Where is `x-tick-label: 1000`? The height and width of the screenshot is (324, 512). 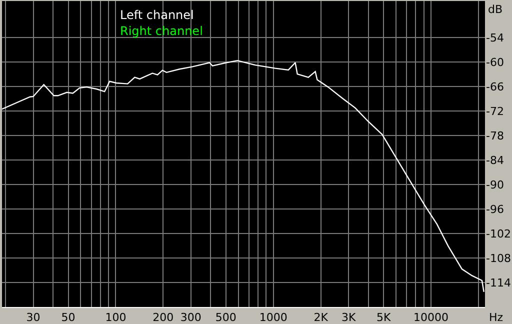 x-tick-label: 1000 is located at coordinates (273, 317).